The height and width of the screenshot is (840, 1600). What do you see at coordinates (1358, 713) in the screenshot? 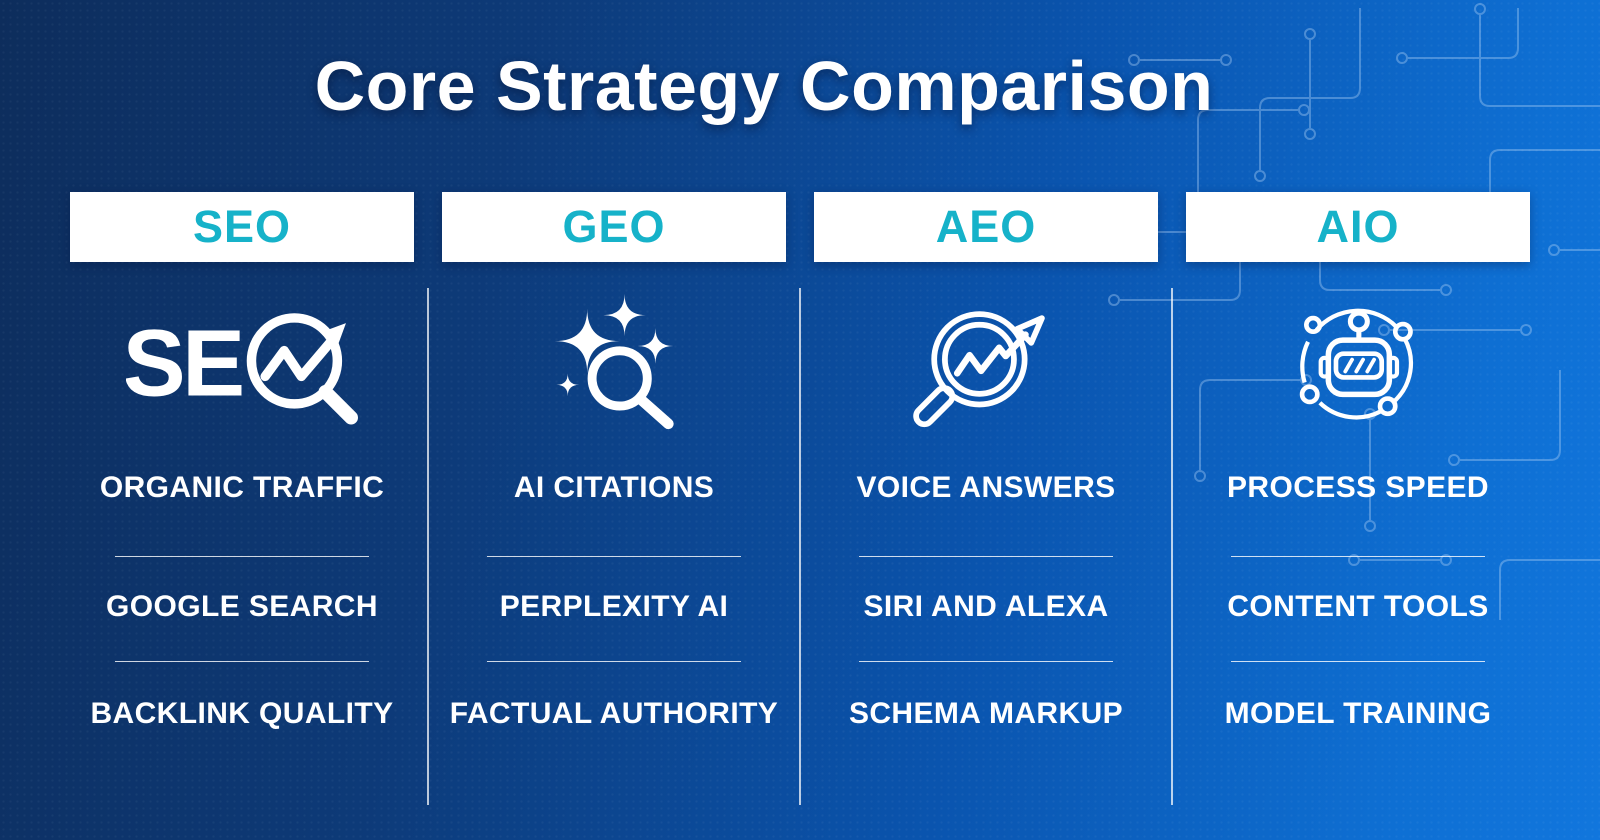
I see `feature-row: MODEL TRAINING` at bounding box center [1358, 713].